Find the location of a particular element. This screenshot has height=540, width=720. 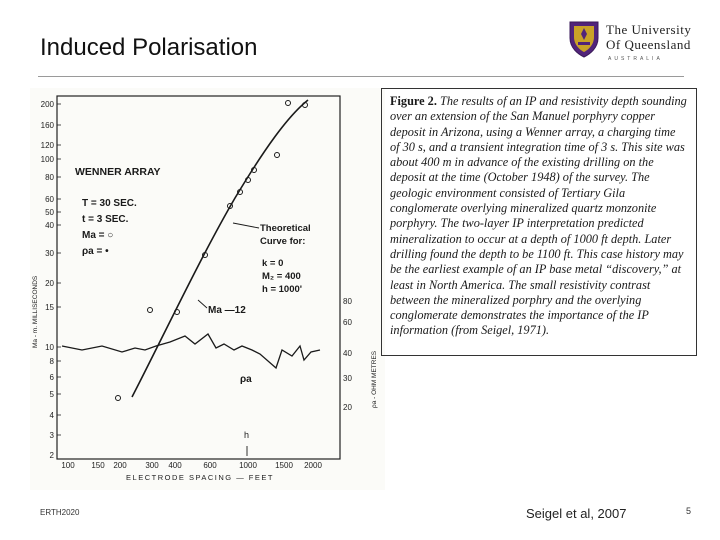

x-tick: 600 is located at coordinates (210, 465).